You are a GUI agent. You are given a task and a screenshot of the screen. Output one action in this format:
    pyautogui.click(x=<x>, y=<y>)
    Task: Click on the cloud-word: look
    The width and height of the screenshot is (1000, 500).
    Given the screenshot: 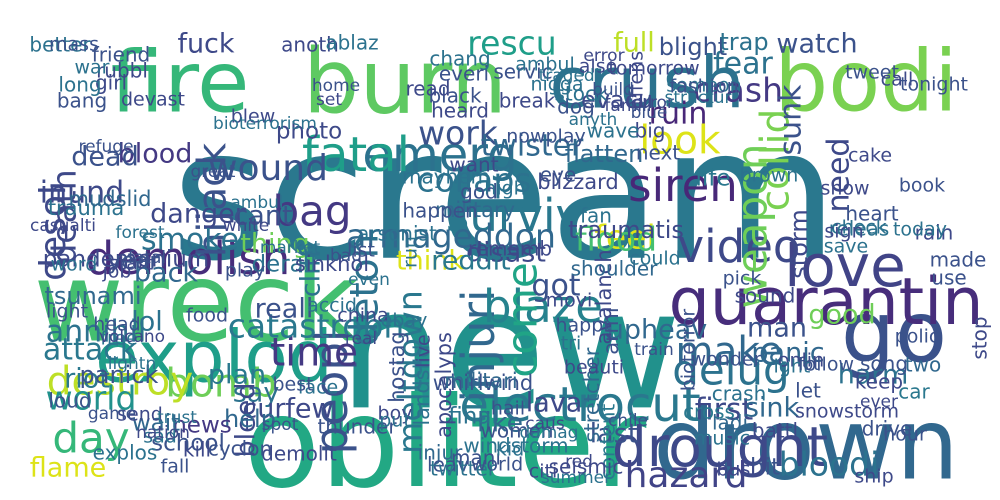 What is the action you would take?
    pyautogui.click(x=680, y=141)
    